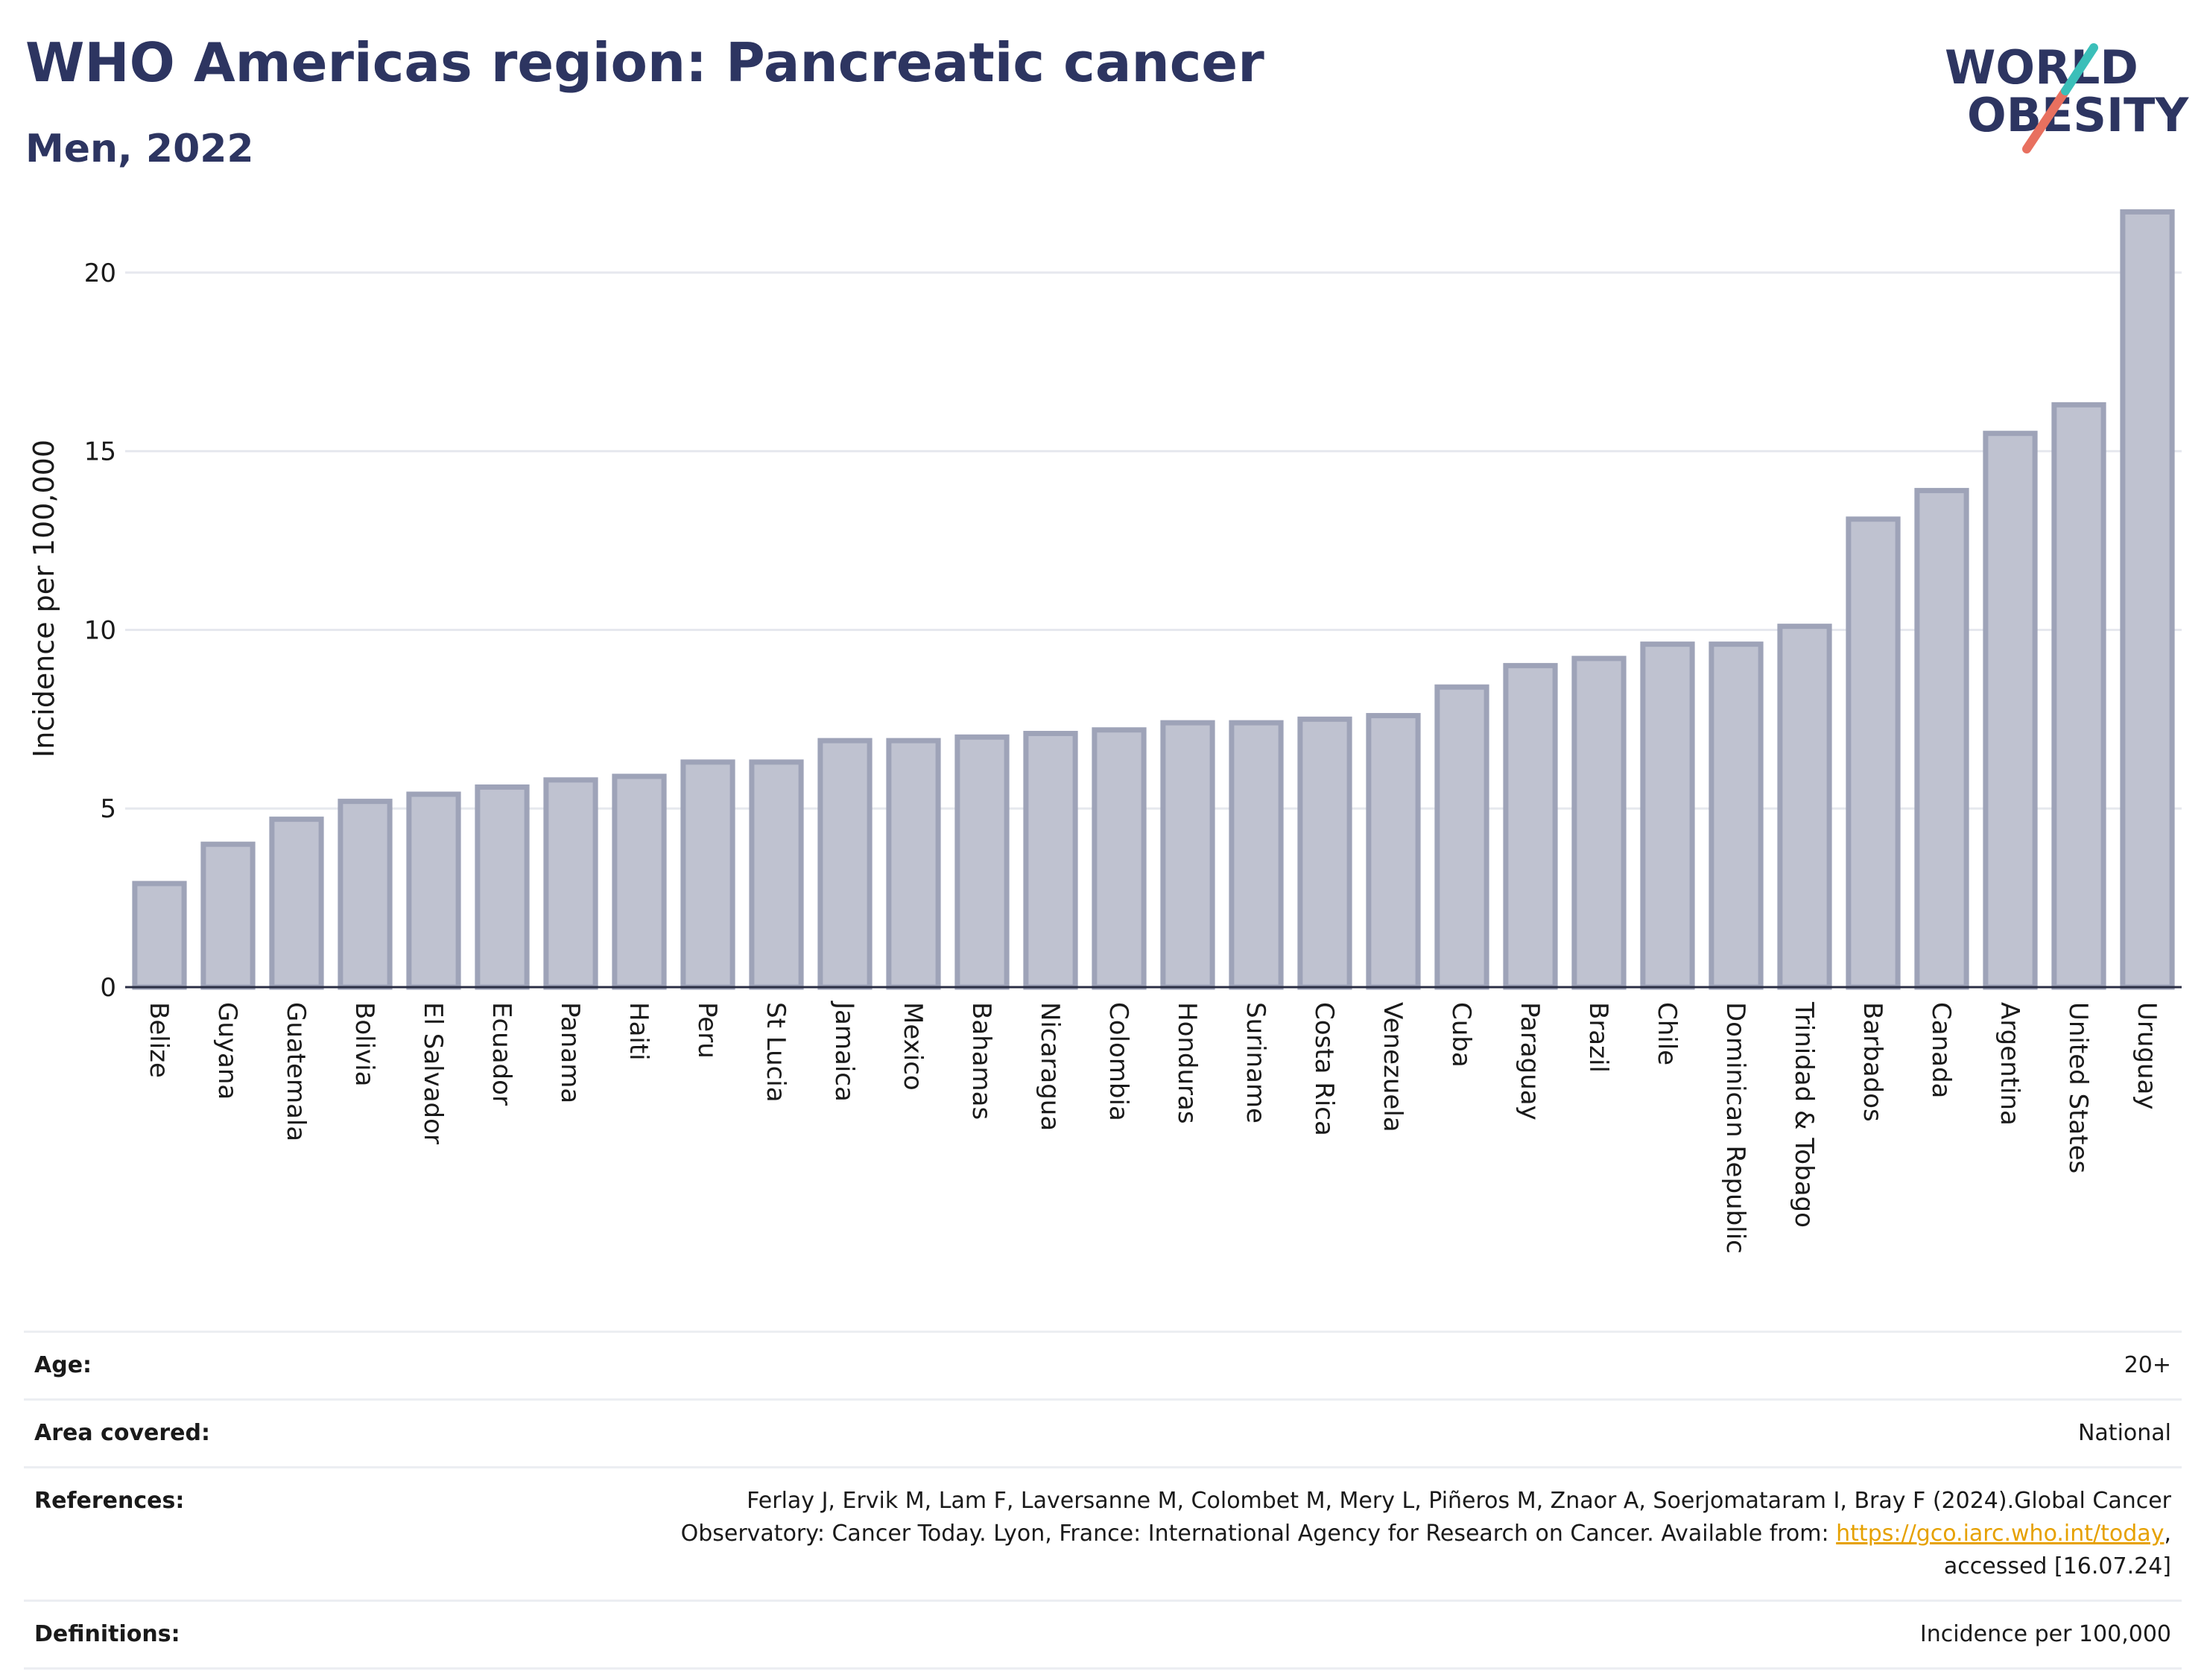 The width and height of the screenshot is (2204, 1680). I want to click on chart-title: WHO Americas region: Pancreatic cancer, so click(644, 62).